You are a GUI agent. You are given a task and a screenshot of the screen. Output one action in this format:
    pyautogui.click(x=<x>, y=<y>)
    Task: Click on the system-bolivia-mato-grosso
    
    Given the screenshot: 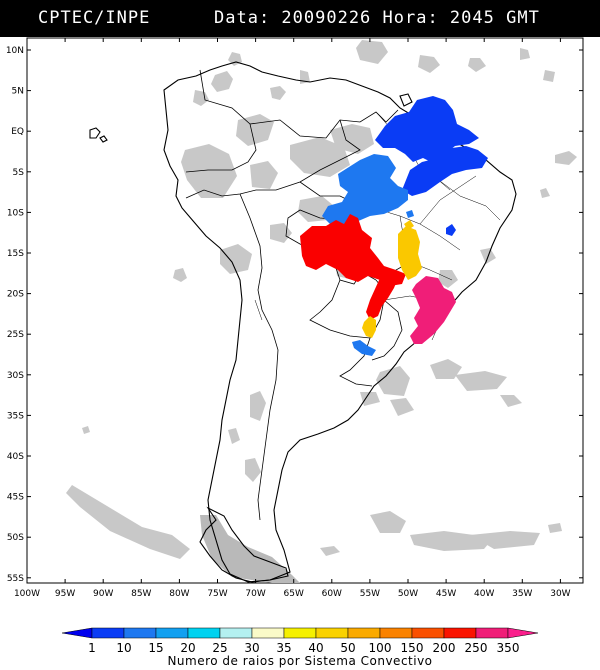 What is the action you would take?
    pyautogui.click(x=353, y=250)
    